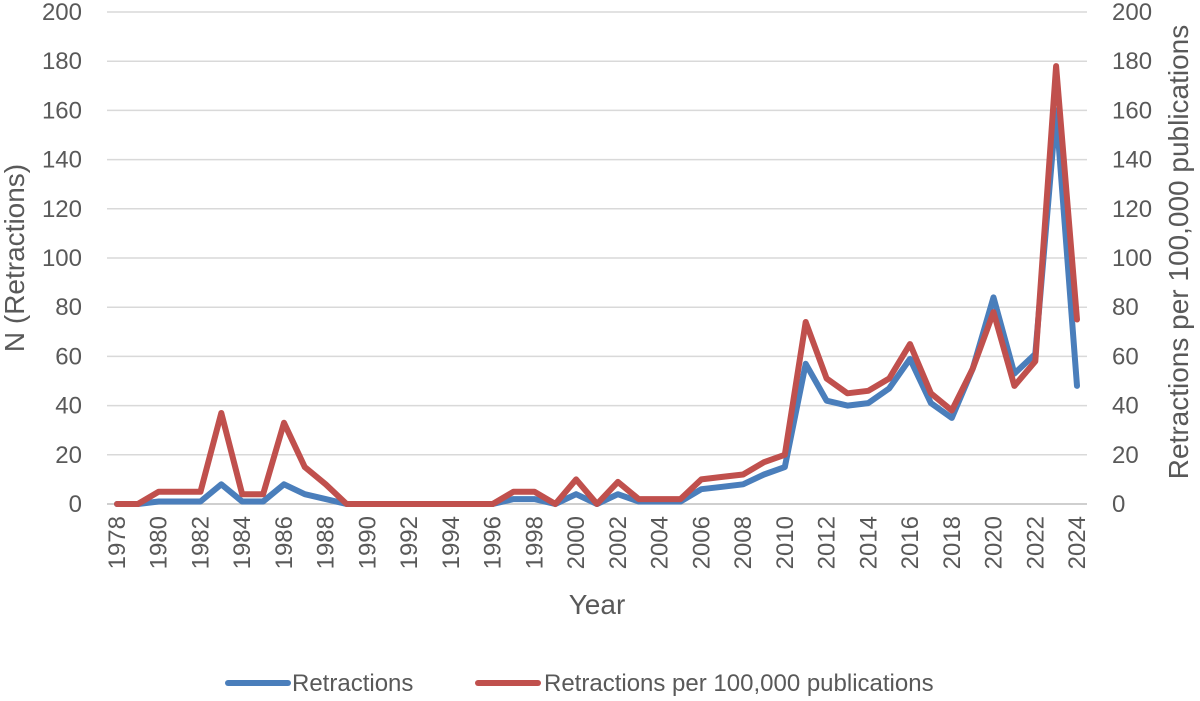  I want to click on y-tick-label: 80, so click(68, 307).